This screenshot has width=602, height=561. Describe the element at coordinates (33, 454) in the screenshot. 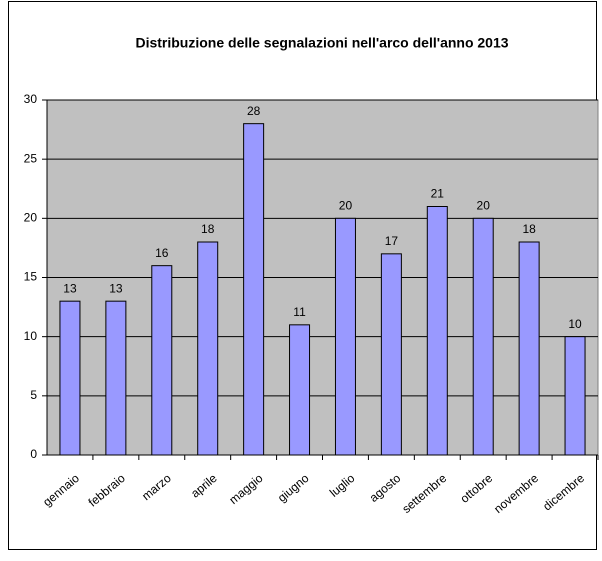

I see `y-tick-label: 0` at that location.